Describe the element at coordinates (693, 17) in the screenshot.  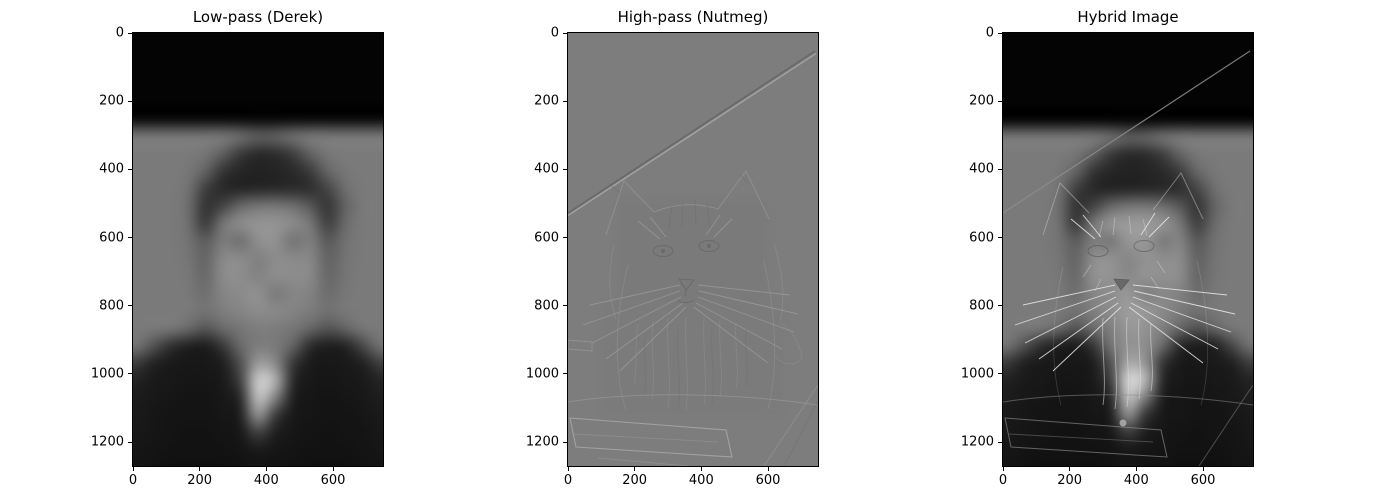
I see `subplot-highpass-title: High-pass (Nutmeg)` at that location.